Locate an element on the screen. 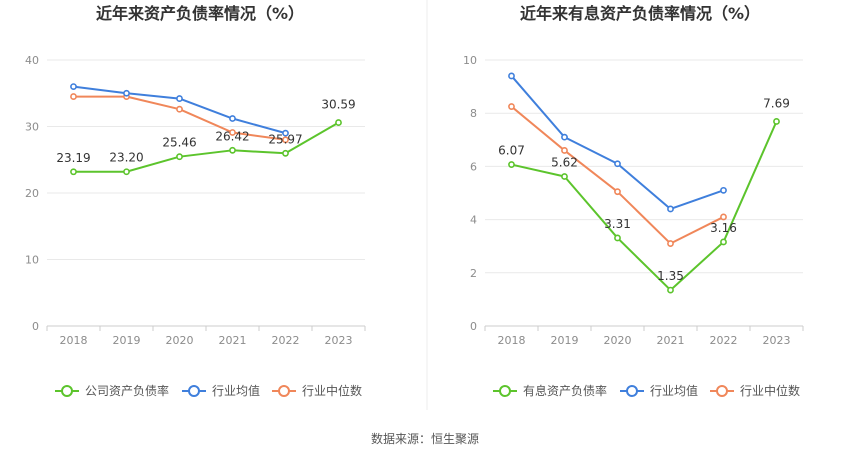 This screenshot has width=850, height=459. legend-label: 公司资产负债率 is located at coordinates (127, 390).